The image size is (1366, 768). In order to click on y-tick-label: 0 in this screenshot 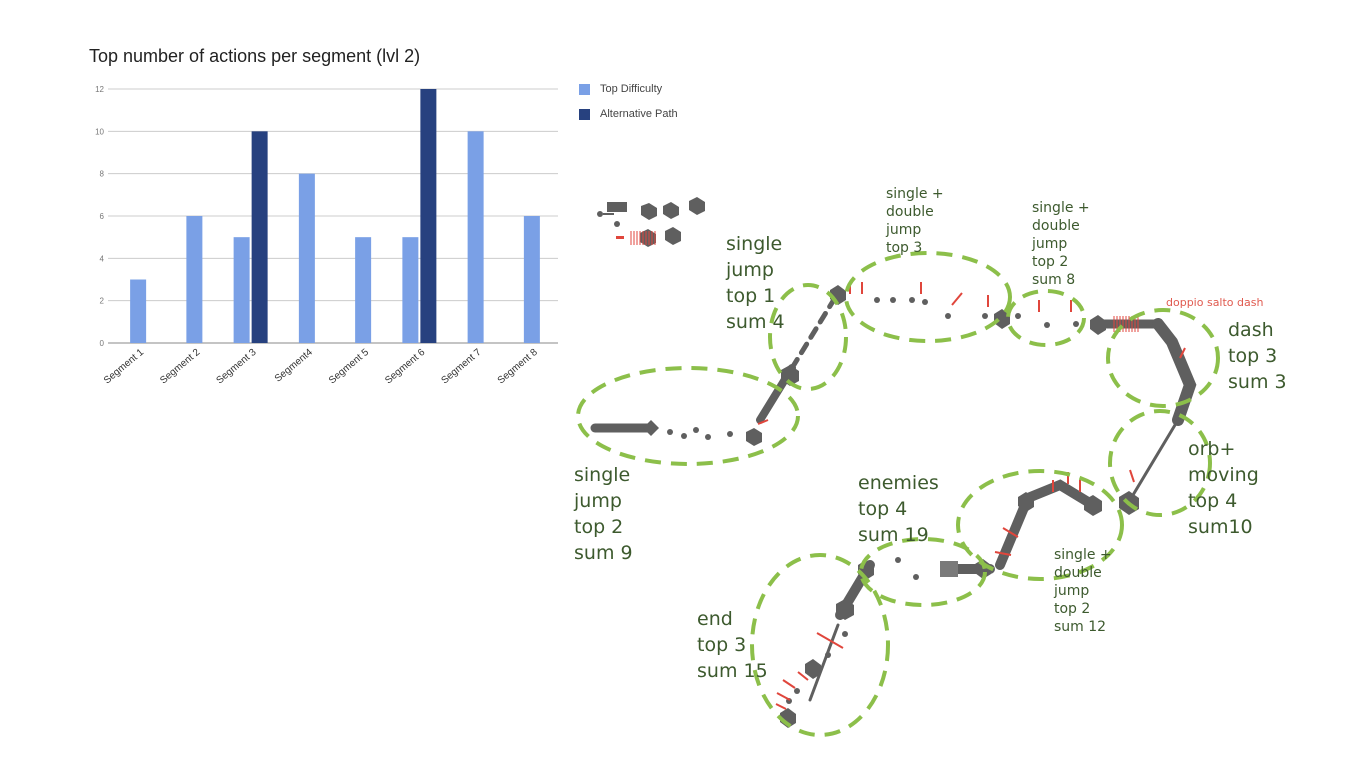, I will do `click(102, 343)`.